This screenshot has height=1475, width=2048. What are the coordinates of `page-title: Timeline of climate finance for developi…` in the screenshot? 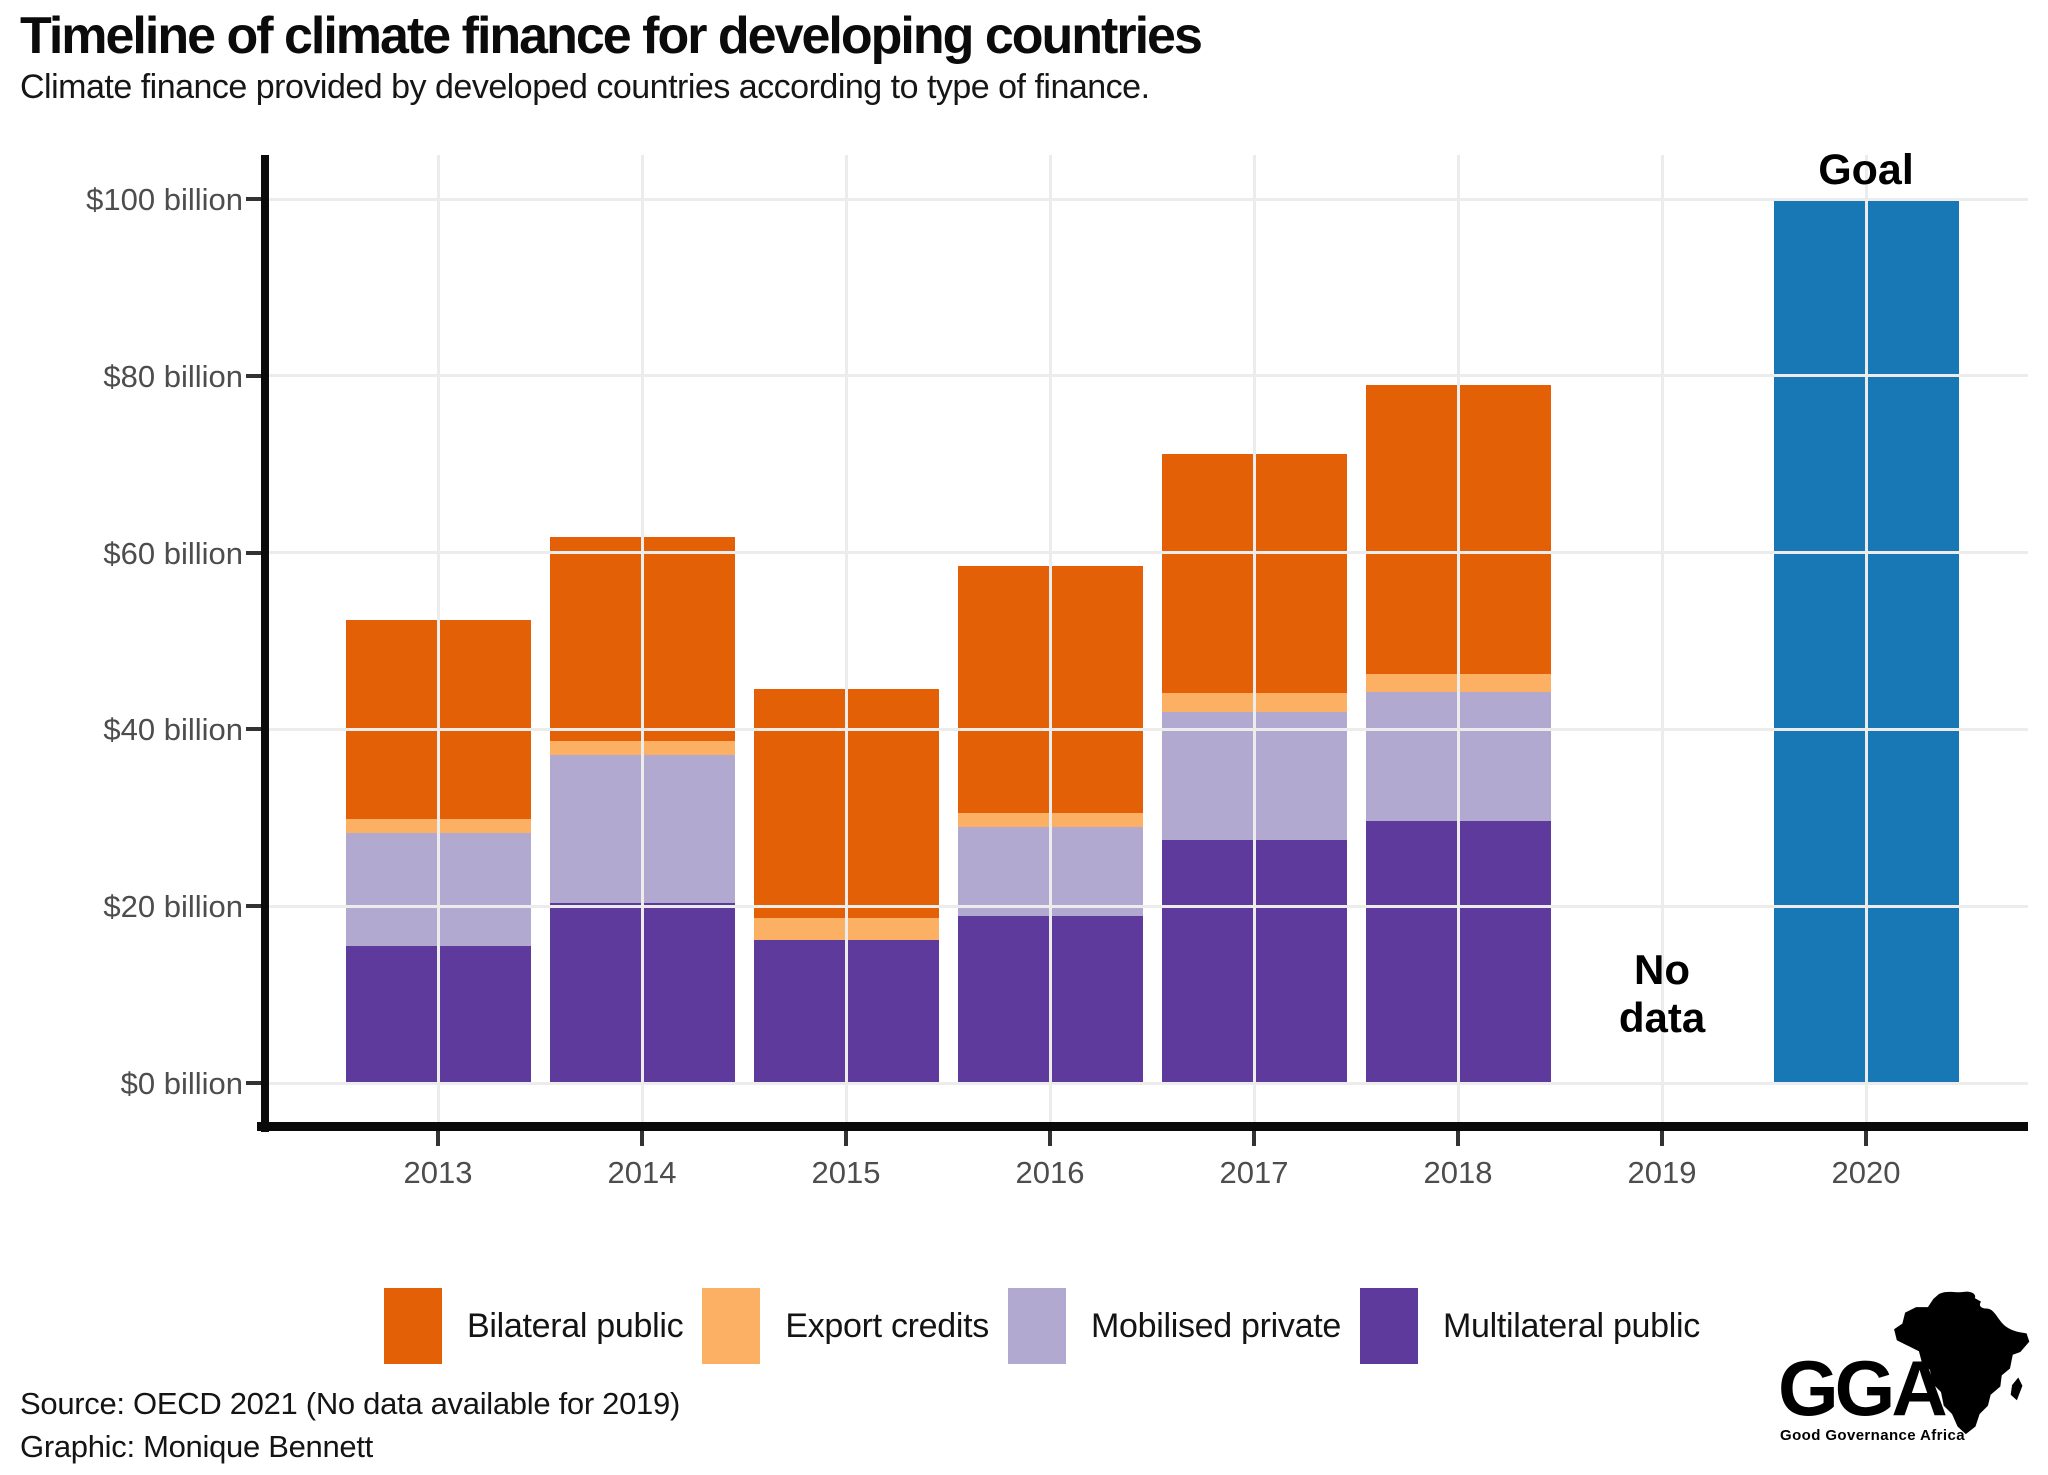 It's located at (611, 36).